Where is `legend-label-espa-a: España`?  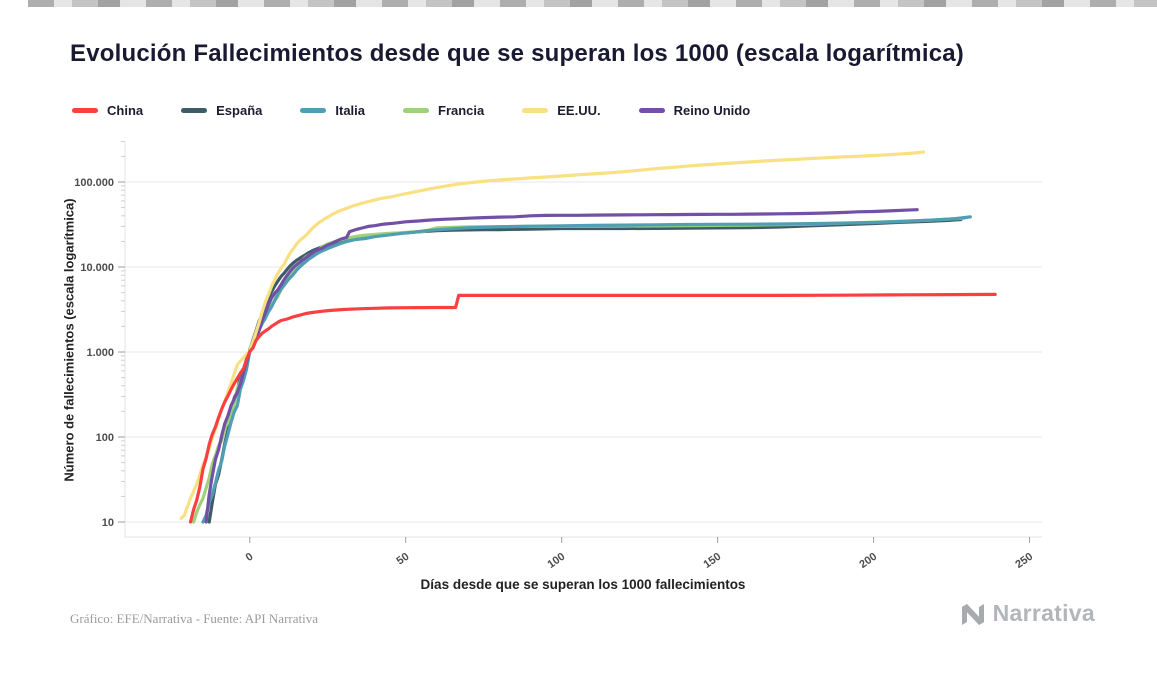 legend-label-espa-a: España is located at coordinates (239, 110).